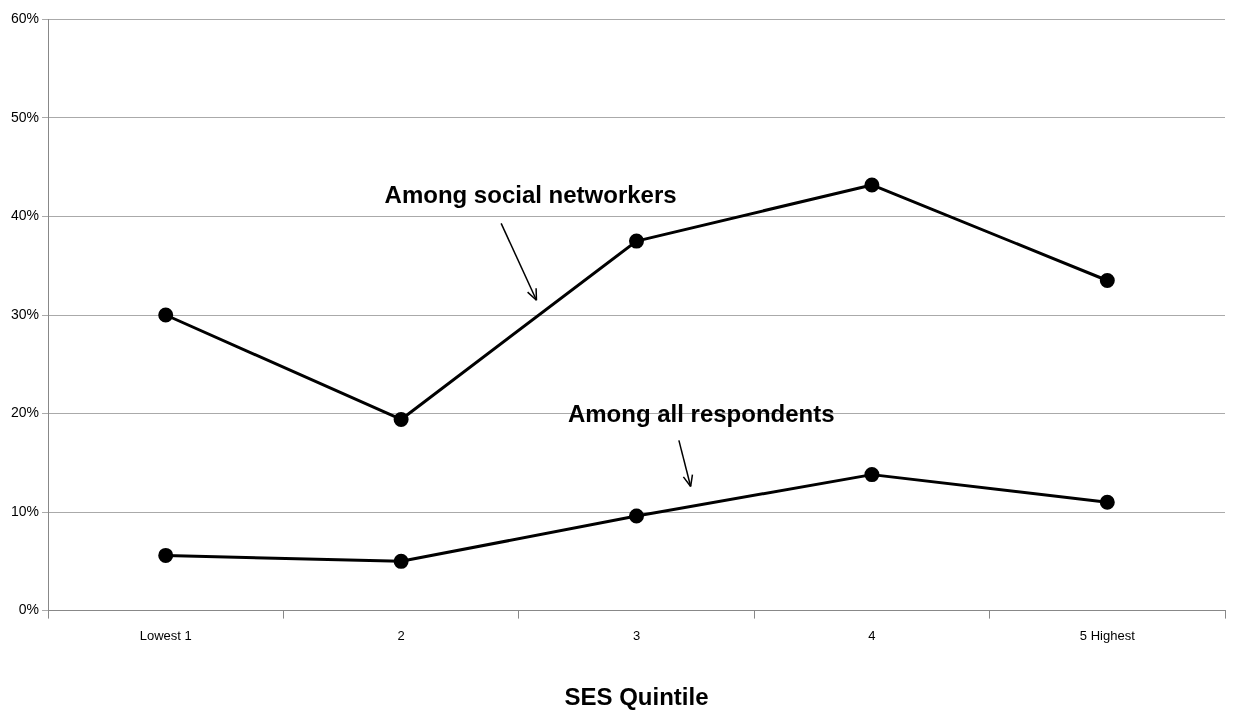  I want to click on y-tick-label: 30%, so click(25, 313).